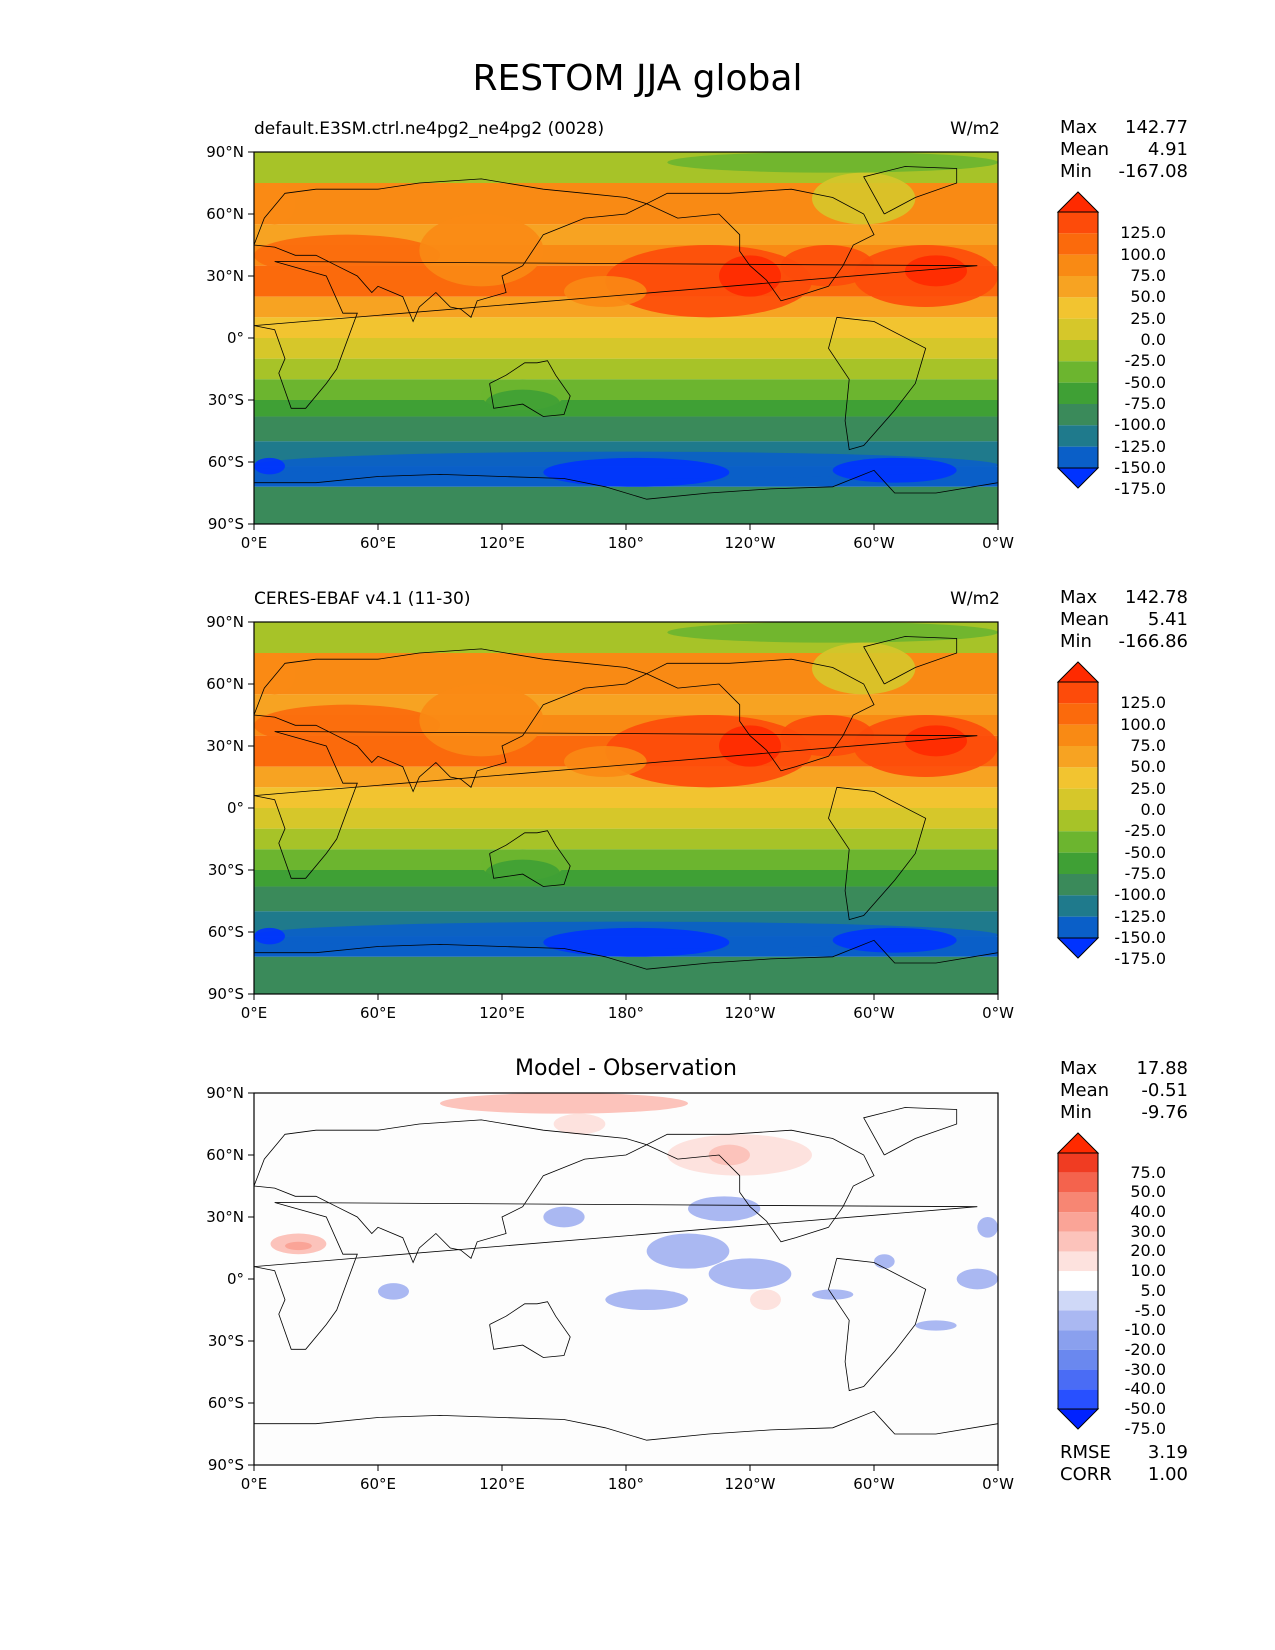  What do you see at coordinates (1085, 619) in the screenshot?
I see `mean-label: Mean` at bounding box center [1085, 619].